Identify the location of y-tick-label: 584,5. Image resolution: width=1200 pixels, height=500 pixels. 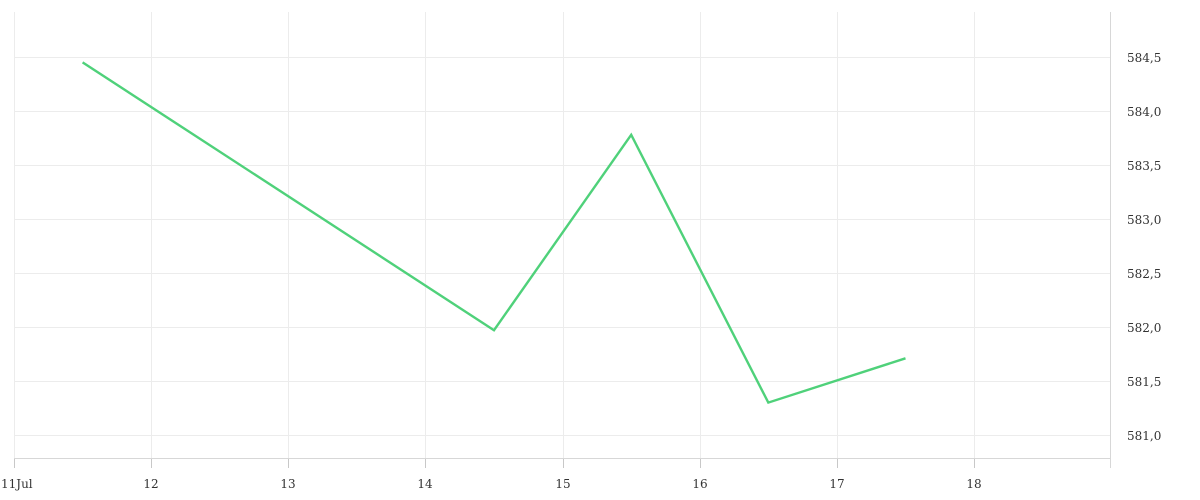
(1144, 58).